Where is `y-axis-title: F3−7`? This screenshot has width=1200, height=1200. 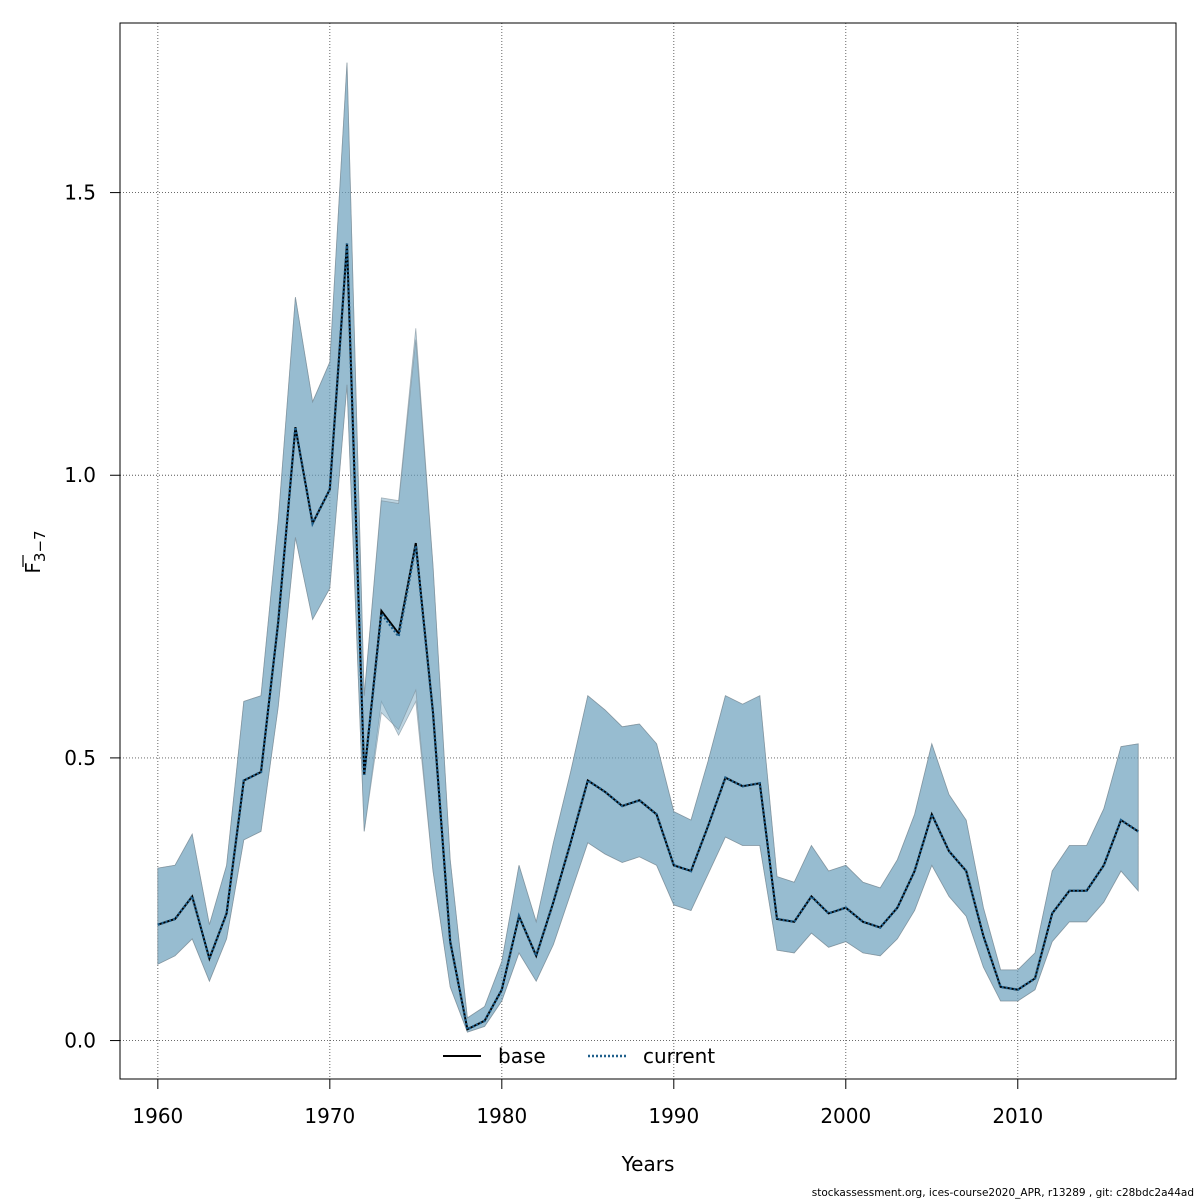
y-axis-title: F3−7 is located at coordinates (35, 551).